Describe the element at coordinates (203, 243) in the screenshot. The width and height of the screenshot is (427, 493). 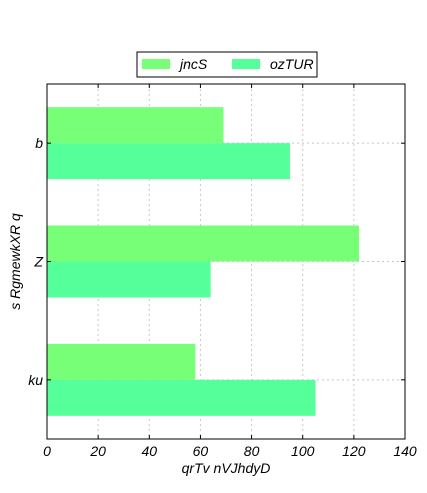
I see `bar-jncS-Z` at that location.